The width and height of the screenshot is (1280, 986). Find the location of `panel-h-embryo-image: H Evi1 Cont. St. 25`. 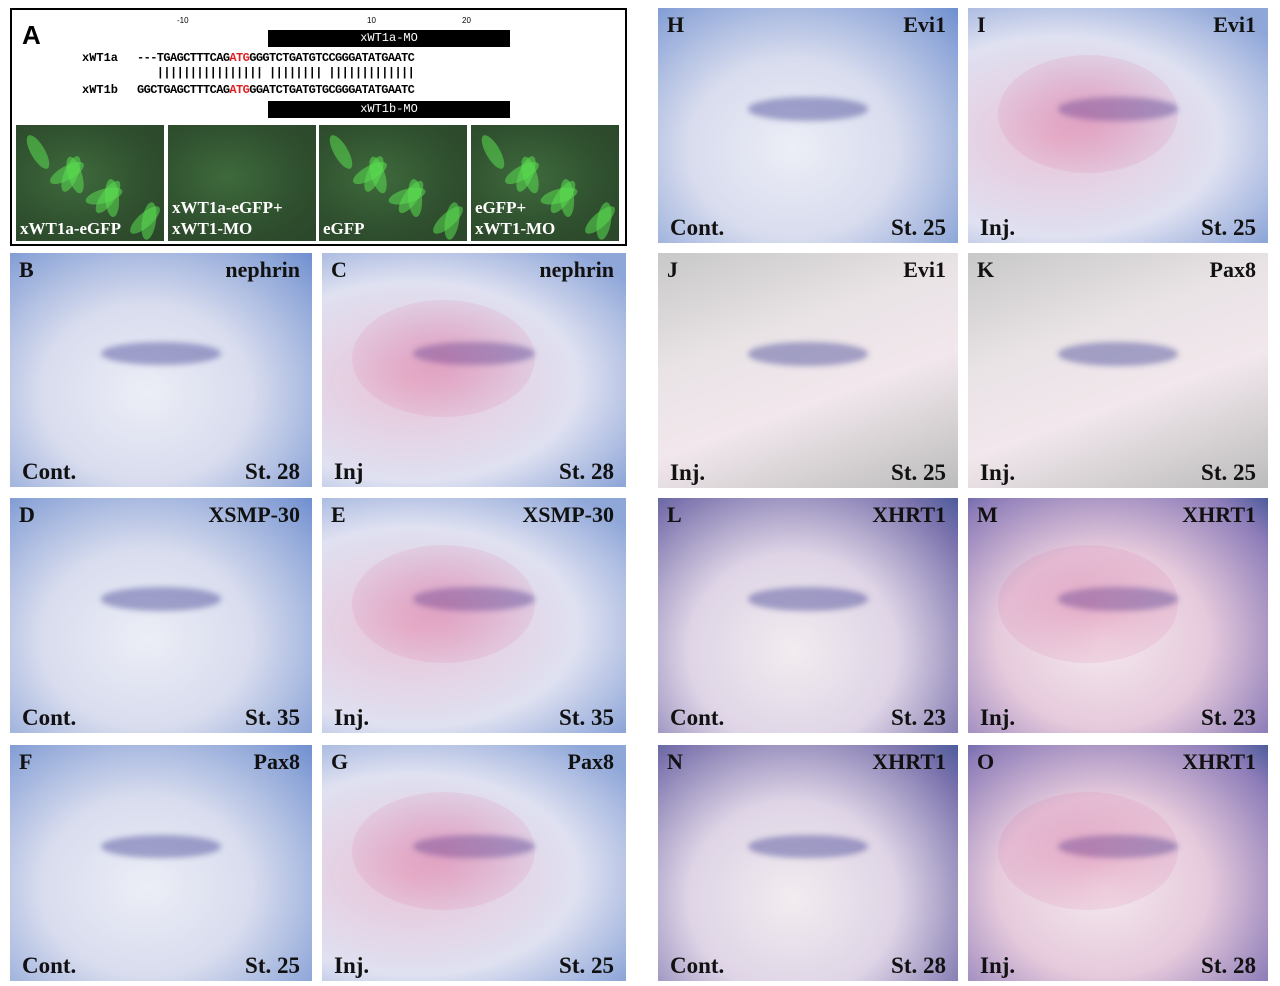

panel-h-embryo-image: H Evi1 Cont. St. 25 is located at coordinates (808, 125).